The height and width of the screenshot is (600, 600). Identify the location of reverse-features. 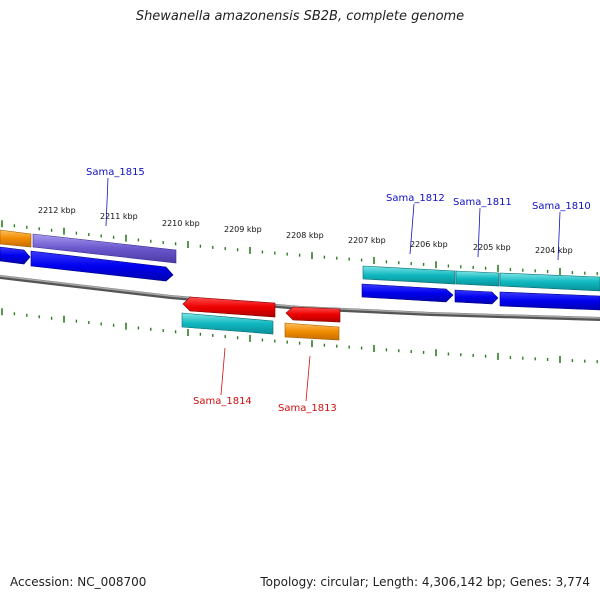
(261, 318).